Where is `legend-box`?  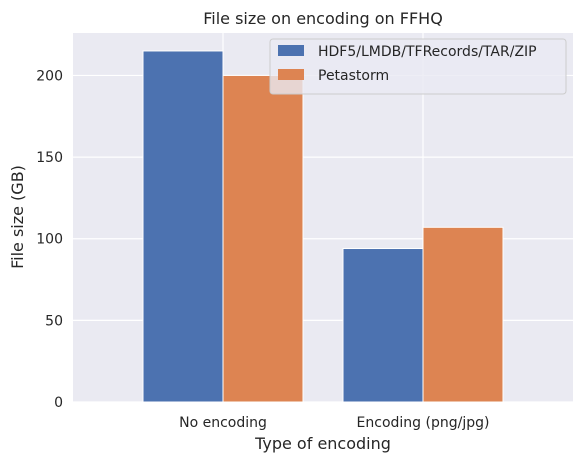 legend-box is located at coordinates (418, 66).